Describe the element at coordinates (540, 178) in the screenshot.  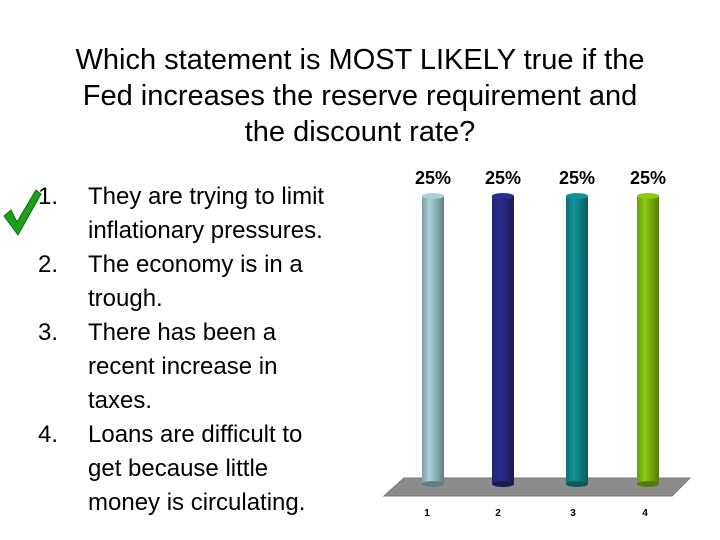
I see `chart-data-labels: 25% 25% 25% 25%` at that location.